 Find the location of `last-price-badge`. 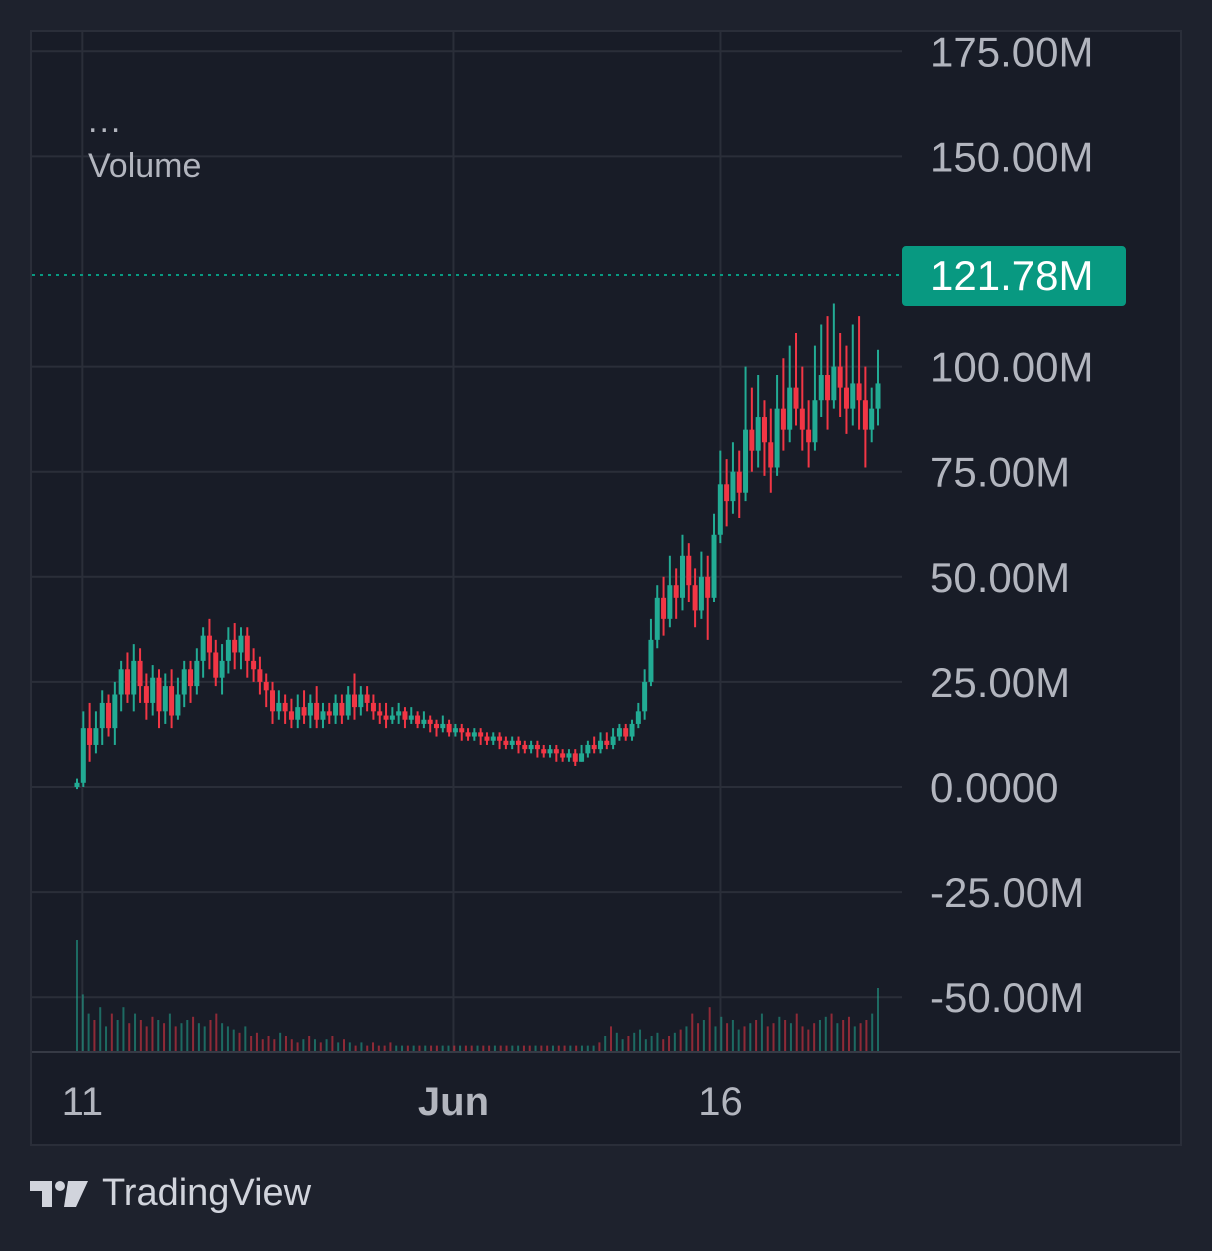

last-price-badge is located at coordinates (1014, 276).